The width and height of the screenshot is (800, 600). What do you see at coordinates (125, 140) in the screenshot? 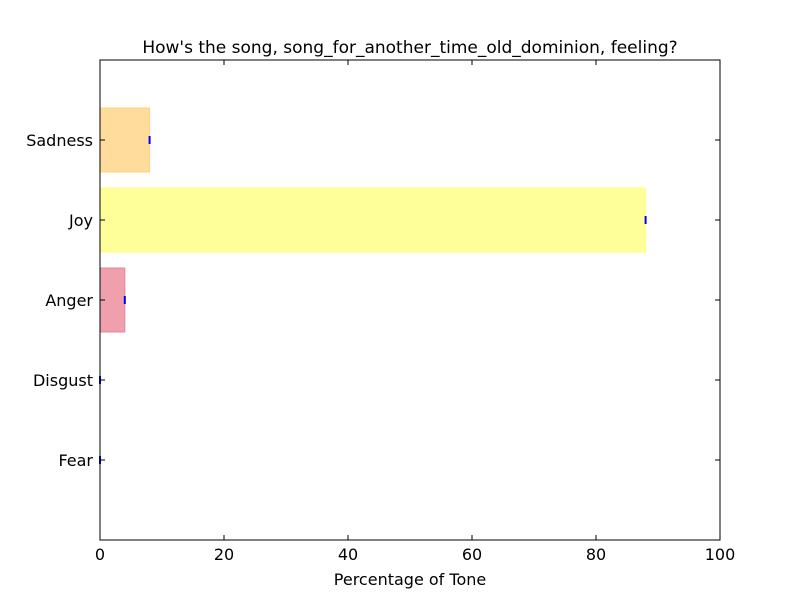
I see `bar-sadness` at bounding box center [125, 140].